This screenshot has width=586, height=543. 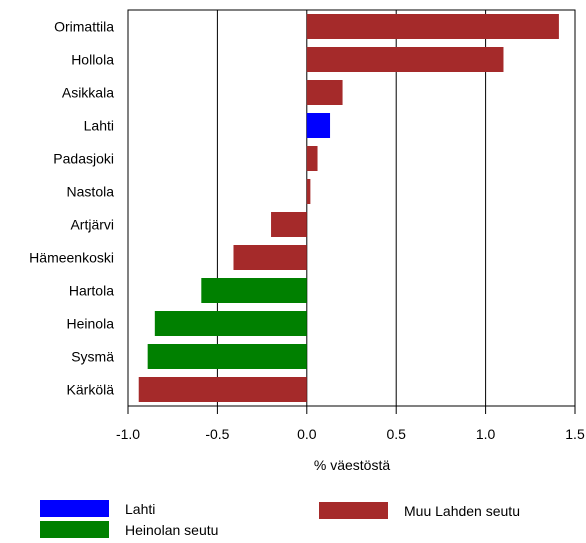 I want to click on bar-lahti, so click(x=318, y=125).